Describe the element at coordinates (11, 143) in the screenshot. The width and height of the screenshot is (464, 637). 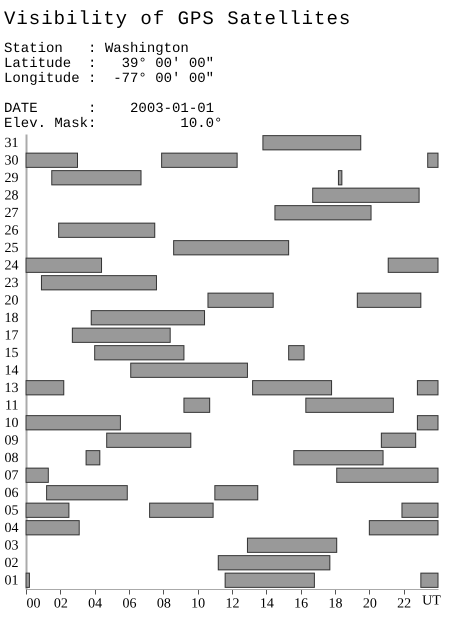
I see `y-tick-label: 31` at that location.